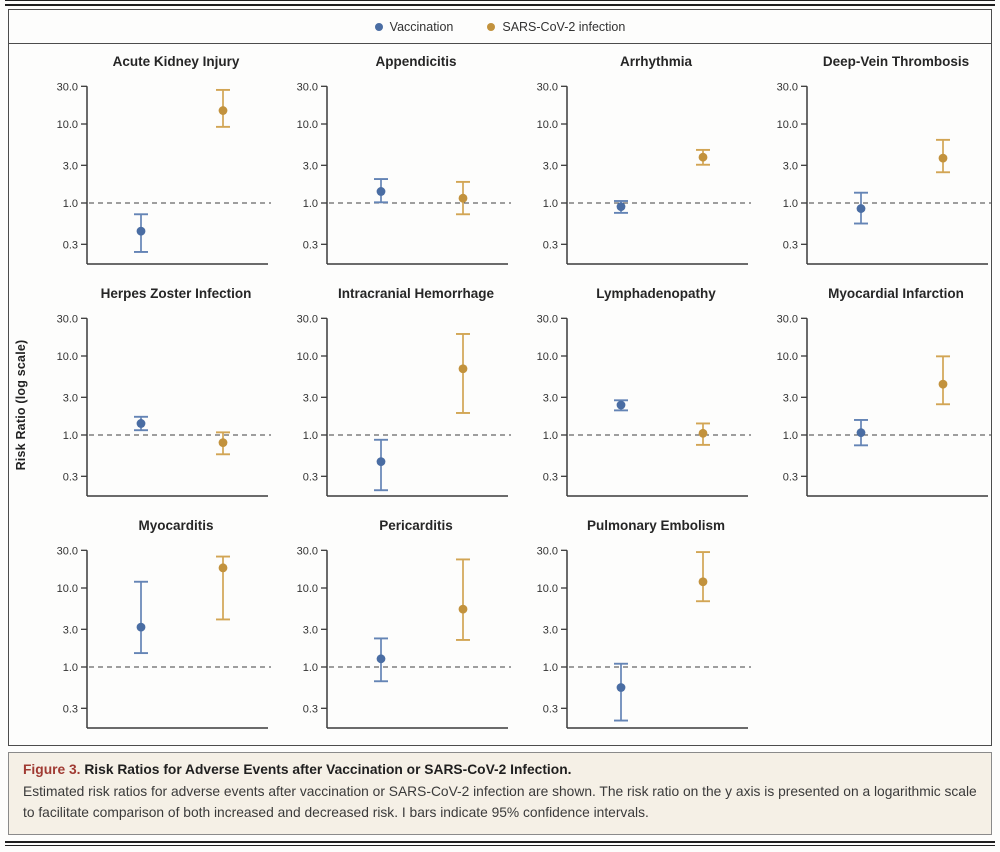 This screenshot has width=1000, height=852. Describe the element at coordinates (164, 391) in the screenshot. I see `panel-plot: Herpes Zoster Infection 30.0 10.0 3.0 1.0 0.3` at that location.